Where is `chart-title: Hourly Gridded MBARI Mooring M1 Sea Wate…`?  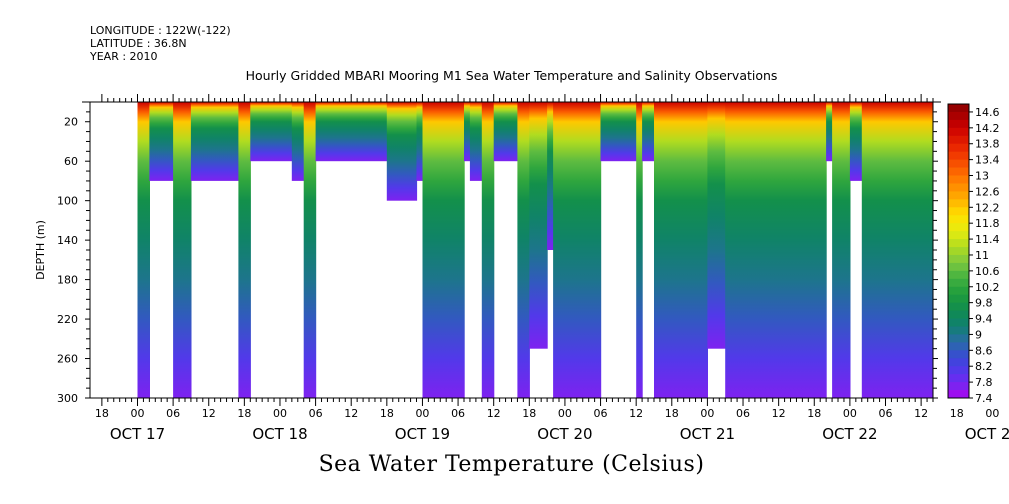
chart-title: Hourly Gridded MBARI Mooring M1 Sea Wate… is located at coordinates (511, 75).